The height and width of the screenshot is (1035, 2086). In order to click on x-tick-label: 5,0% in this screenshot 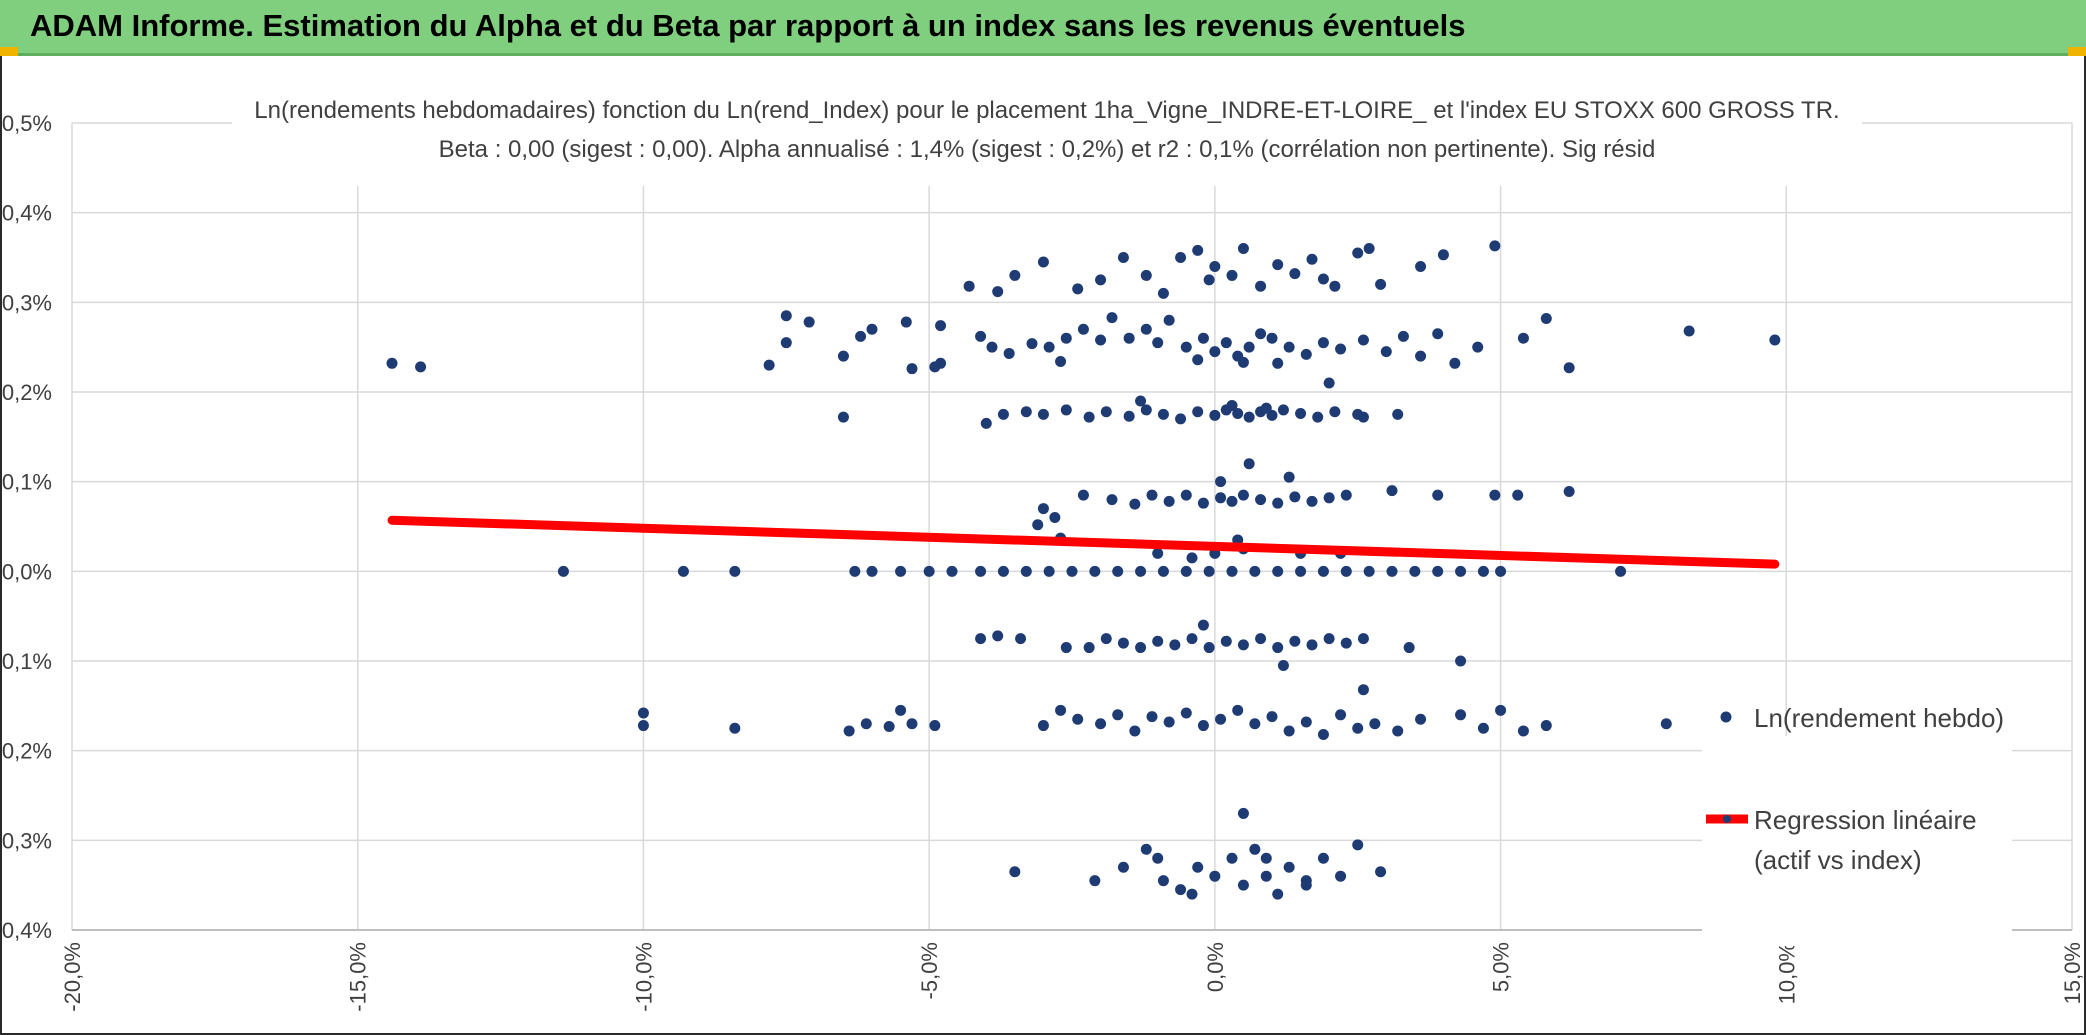, I will do `click(1501, 967)`.